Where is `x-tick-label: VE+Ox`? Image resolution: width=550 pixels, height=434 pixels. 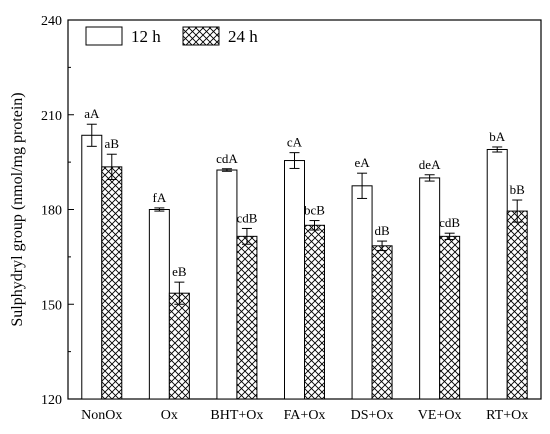 x-tick-label: VE+Ox is located at coordinates (440, 415).